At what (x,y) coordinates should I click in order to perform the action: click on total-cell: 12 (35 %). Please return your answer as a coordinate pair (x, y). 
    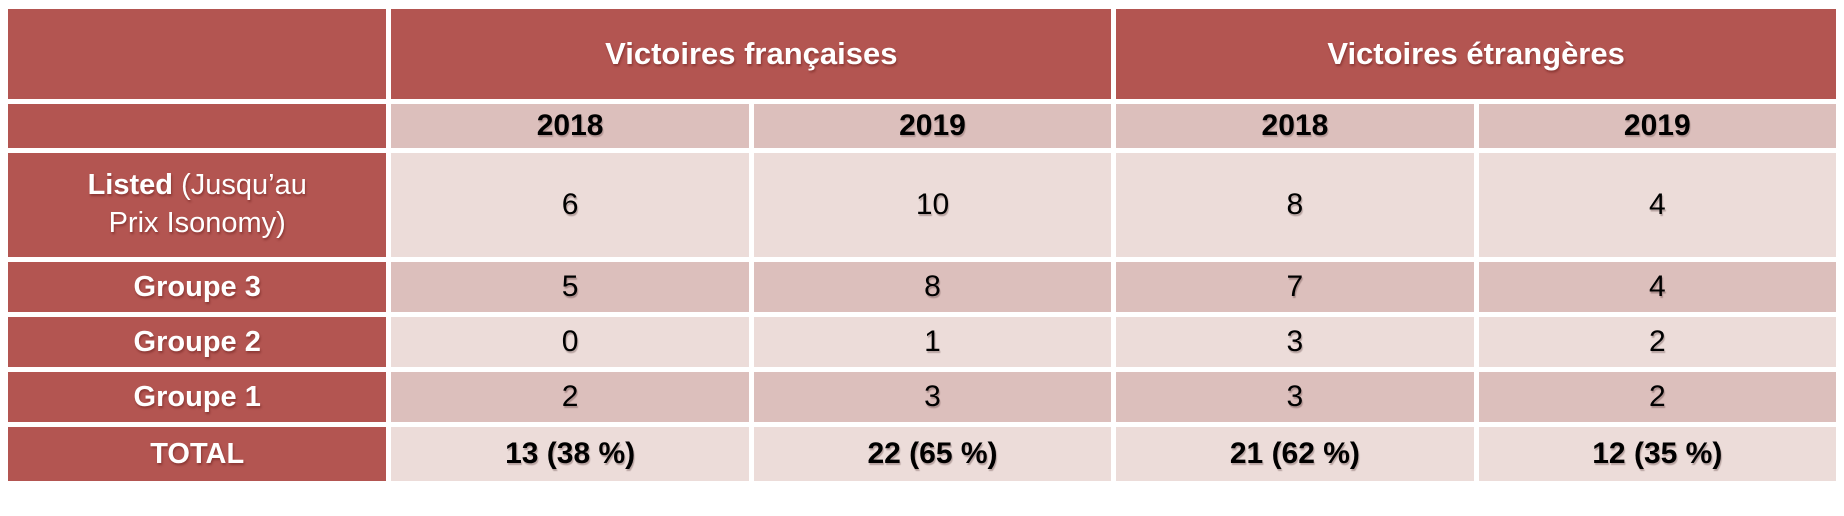
    Looking at the image, I should click on (1657, 454).